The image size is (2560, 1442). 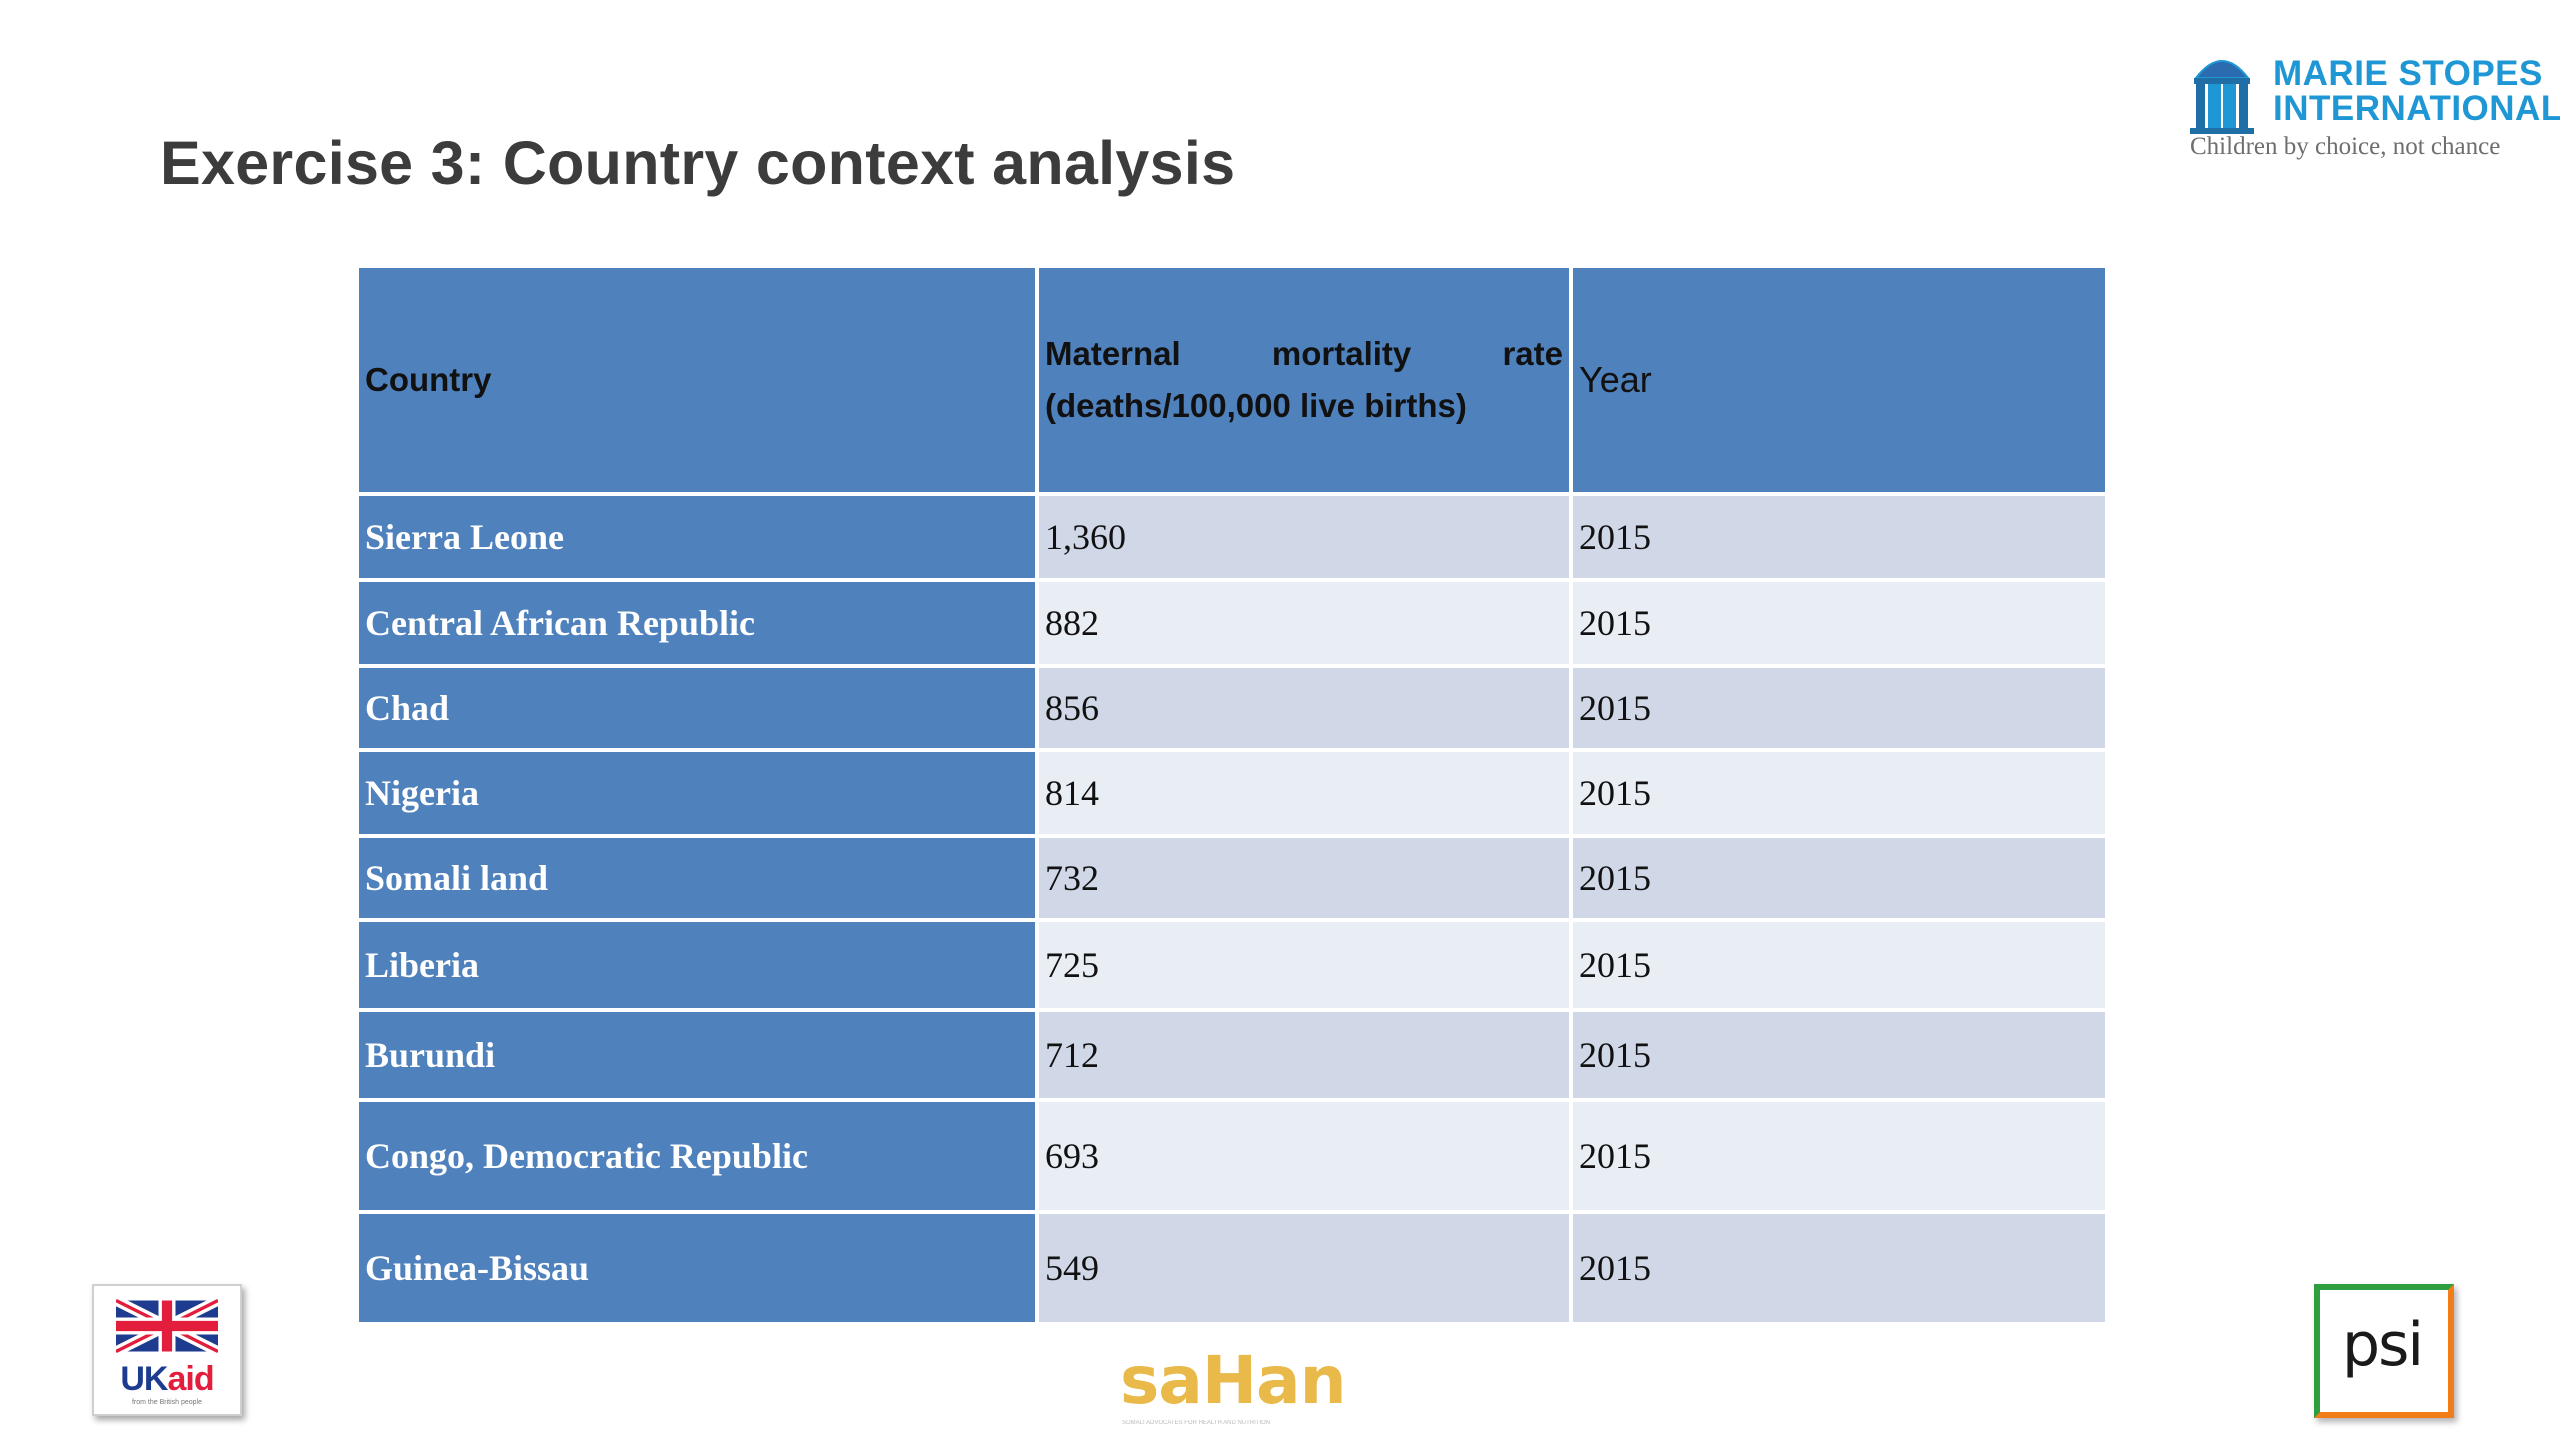 I want to click on header-mmr-word3: rate, so click(x=1532, y=353).